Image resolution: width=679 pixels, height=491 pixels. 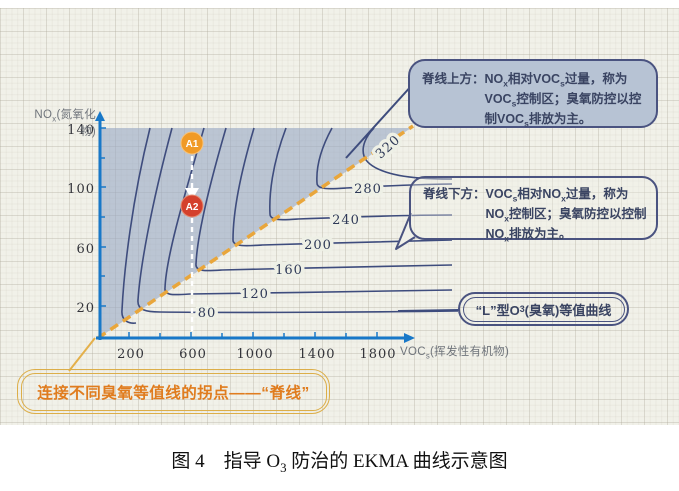 I want to click on x-axis-ticks, so click(x=253, y=334).